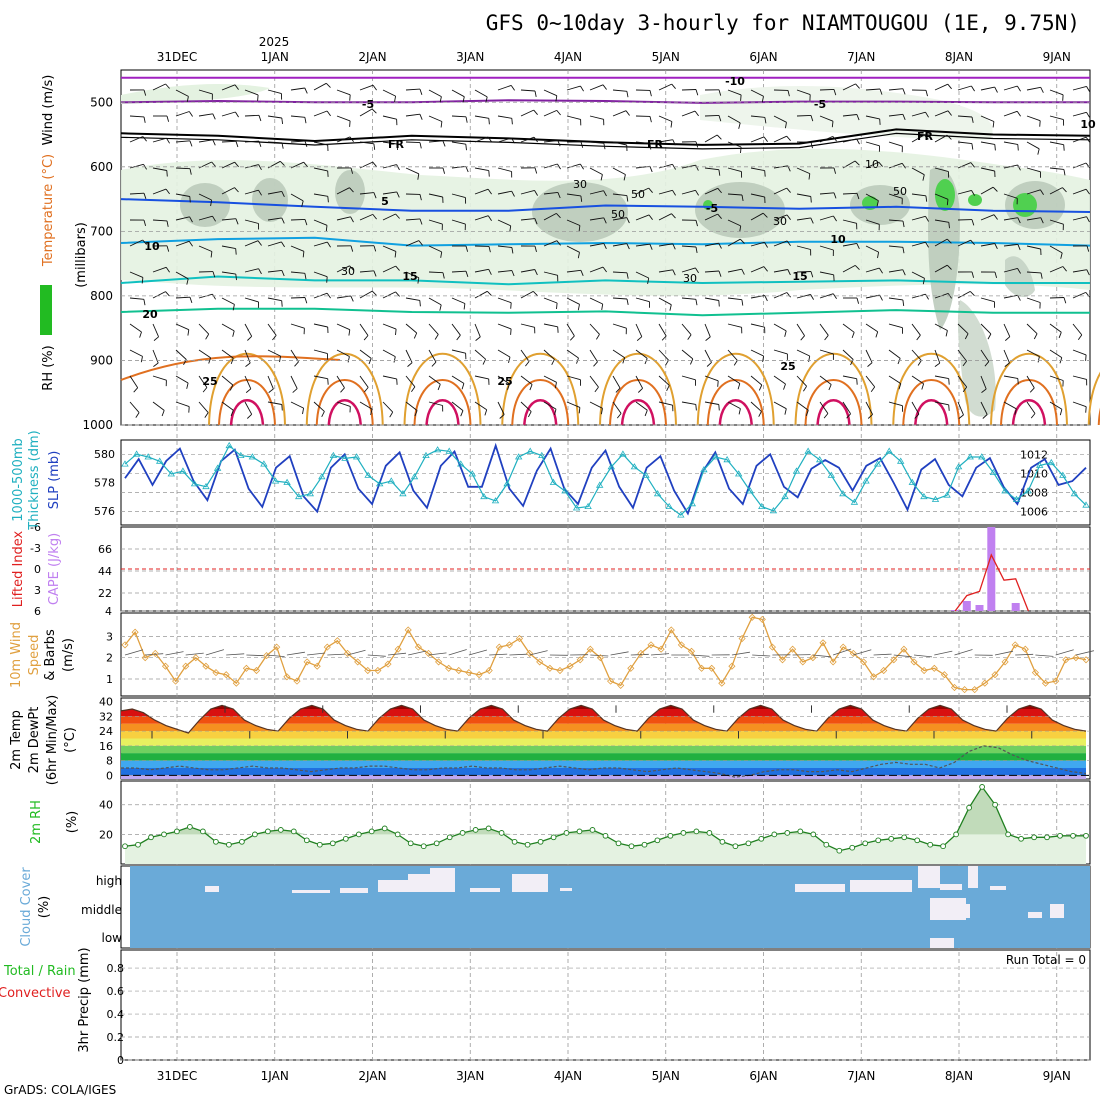  I want to click on rh-area-light, so click(605, 825).